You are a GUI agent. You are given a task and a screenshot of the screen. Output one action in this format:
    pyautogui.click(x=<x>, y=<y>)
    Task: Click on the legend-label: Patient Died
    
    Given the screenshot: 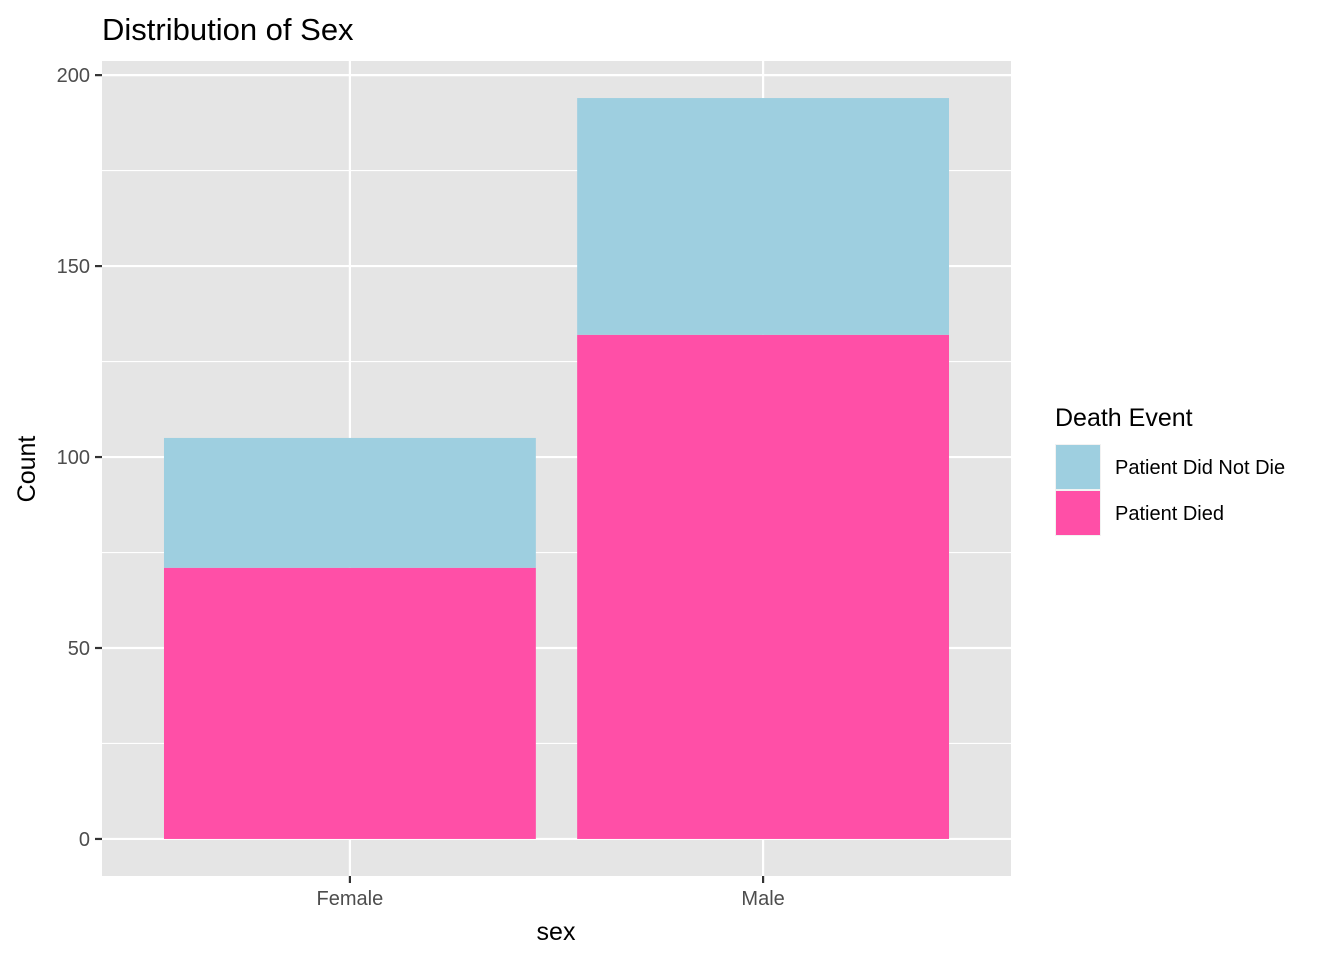 What is the action you would take?
    pyautogui.click(x=1169, y=514)
    